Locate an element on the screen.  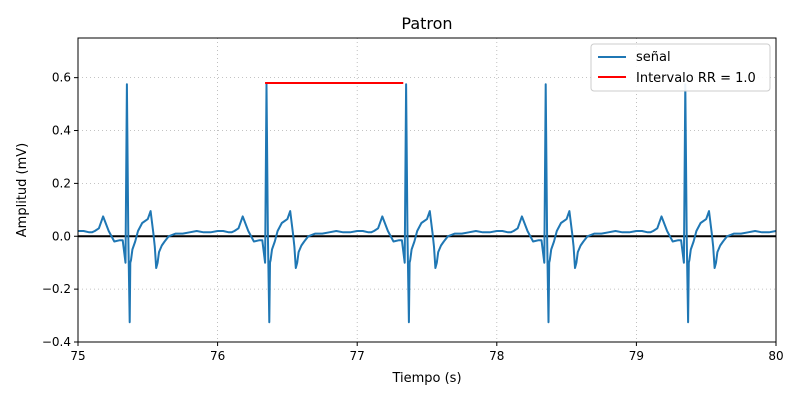
legend-box is located at coordinates (680, 67).